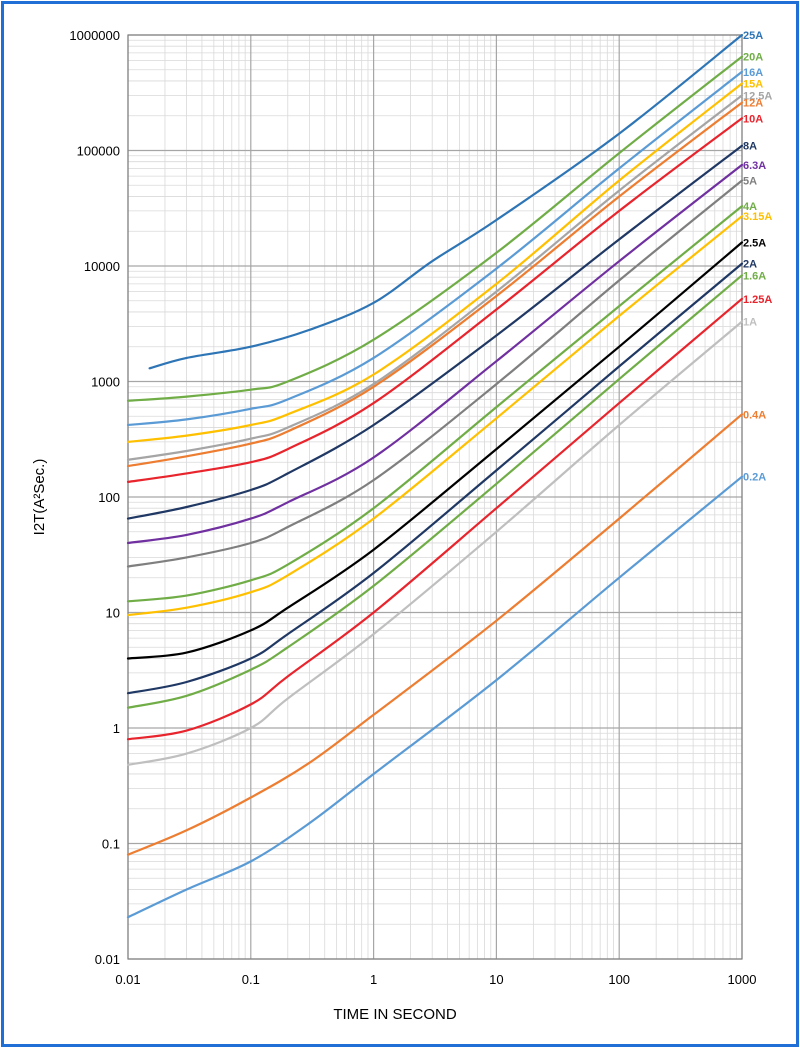 The height and width of the screenshot is (1048, 800). Describe the element at coordinates (94, 35) in the screenshot. I see `y-tick-label: 1000000` at that location.